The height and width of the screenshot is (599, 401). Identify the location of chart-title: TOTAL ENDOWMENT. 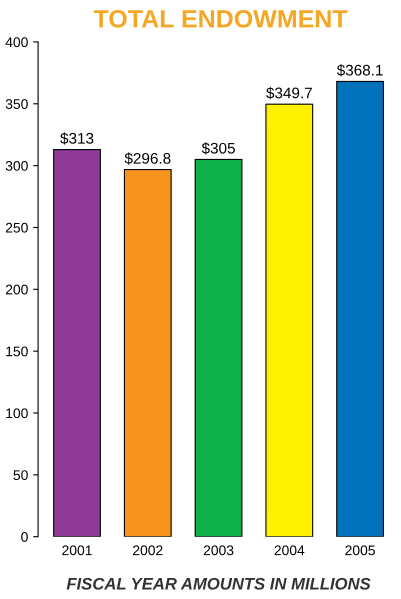
(221, 19).